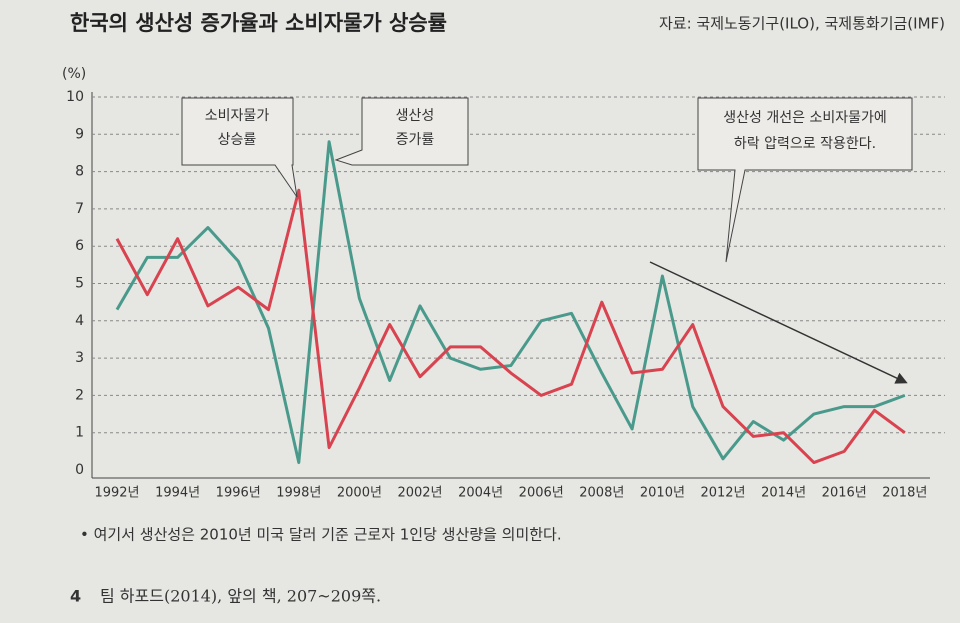 Image resolution: width=960 pixels, height=623 pixels. I want to click on y-tick-label: 5, so click(79, 284).